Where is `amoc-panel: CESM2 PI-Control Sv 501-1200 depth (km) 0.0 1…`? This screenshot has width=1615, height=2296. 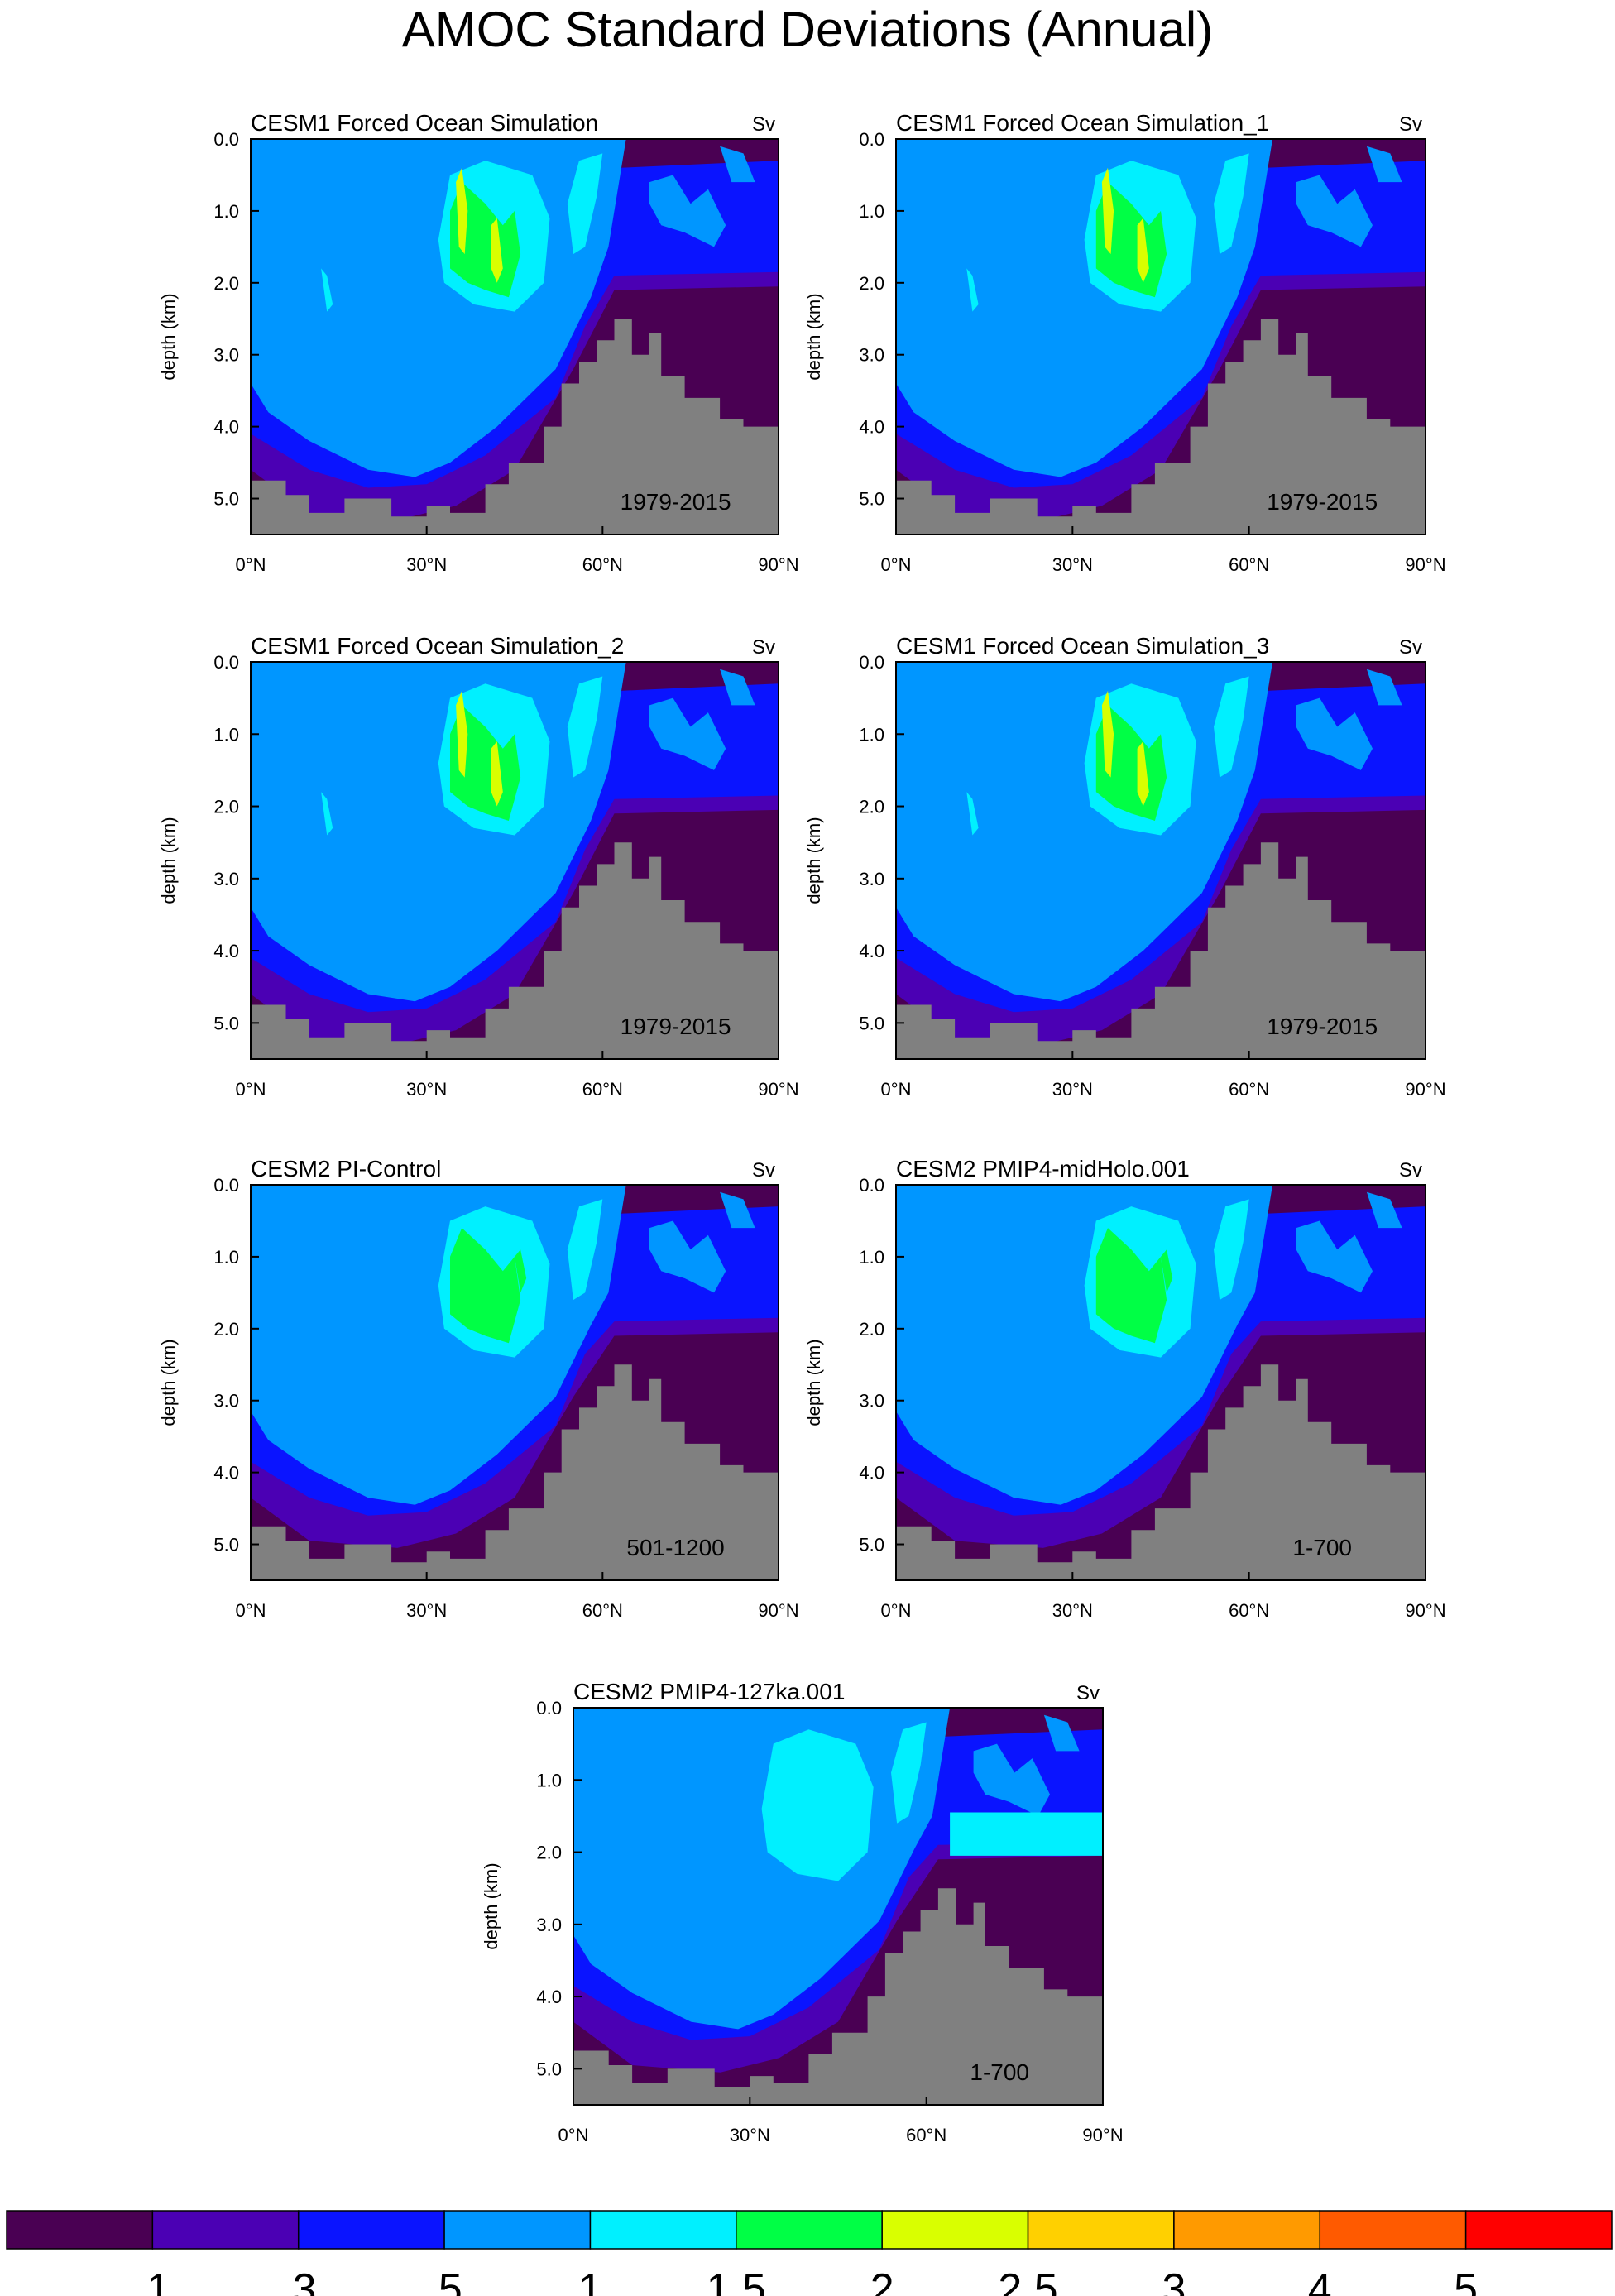
amoc-panel: CESM2 PI-Control Sv 501-1200 depth (km) 0.0 1… is located at coordinates (478, 1388).